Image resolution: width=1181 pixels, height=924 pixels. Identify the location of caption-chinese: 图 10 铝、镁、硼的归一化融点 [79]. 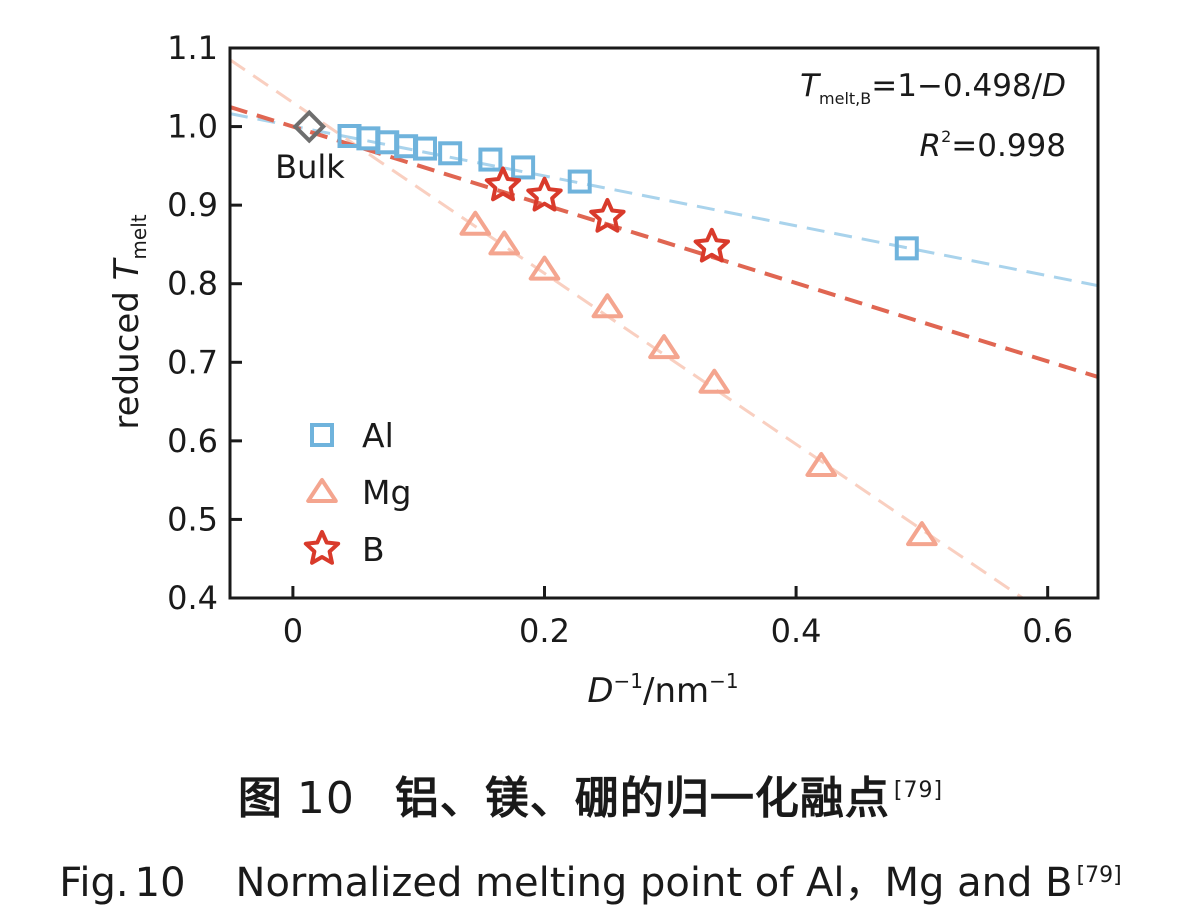
(590, 794).